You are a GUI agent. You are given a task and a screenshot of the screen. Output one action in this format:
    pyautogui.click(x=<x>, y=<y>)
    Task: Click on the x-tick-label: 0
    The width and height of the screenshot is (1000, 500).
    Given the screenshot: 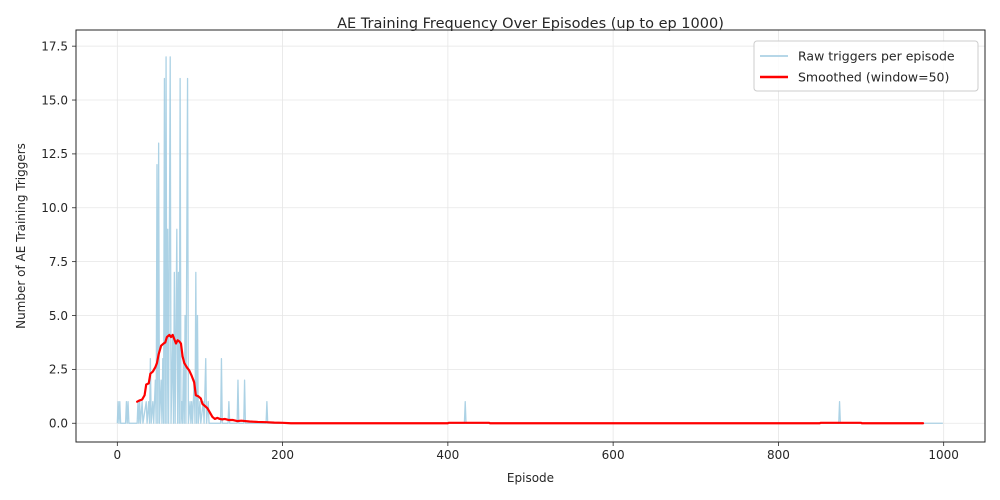 What is the action you would take?
    pyautogui.click(x=117, y=455)
    